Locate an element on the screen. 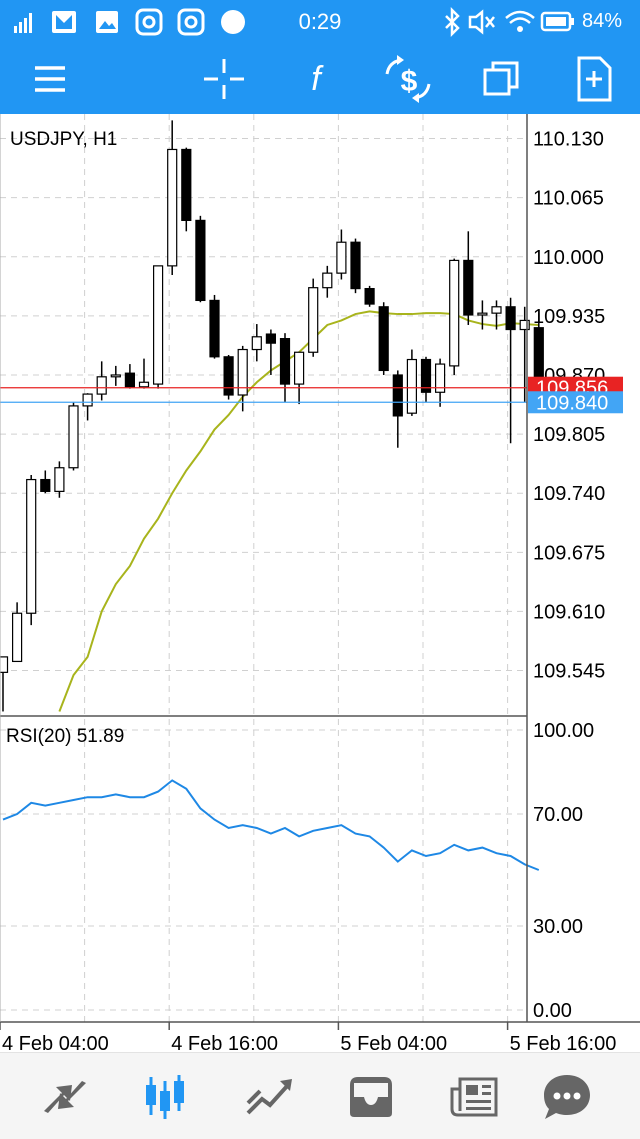  rsi-layer is located at coordinates (271, 825).